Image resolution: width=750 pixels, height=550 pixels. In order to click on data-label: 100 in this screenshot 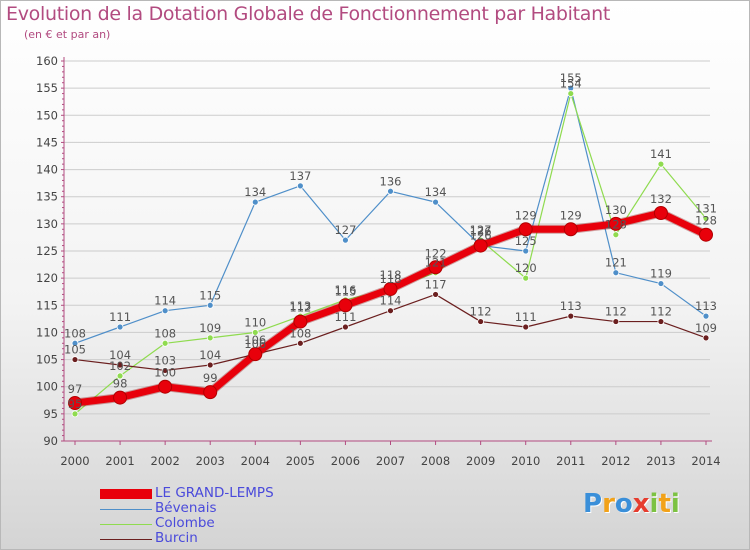, I will do `click(165, 373)`.